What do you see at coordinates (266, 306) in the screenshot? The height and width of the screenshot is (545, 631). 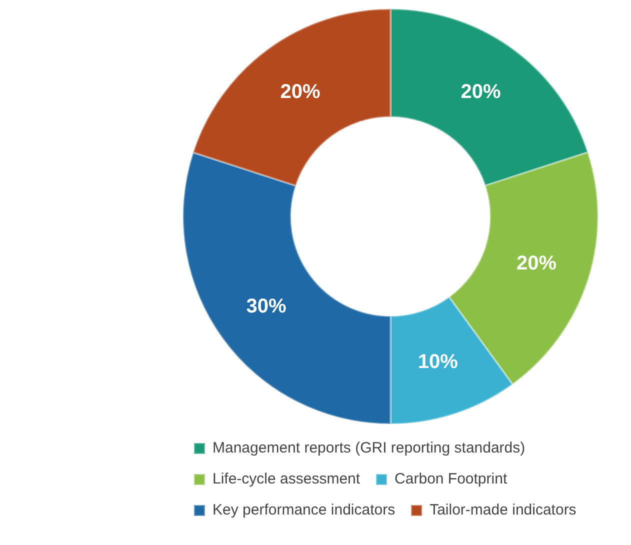 I see `data-label: 30%` at bounding box center [266, 306].